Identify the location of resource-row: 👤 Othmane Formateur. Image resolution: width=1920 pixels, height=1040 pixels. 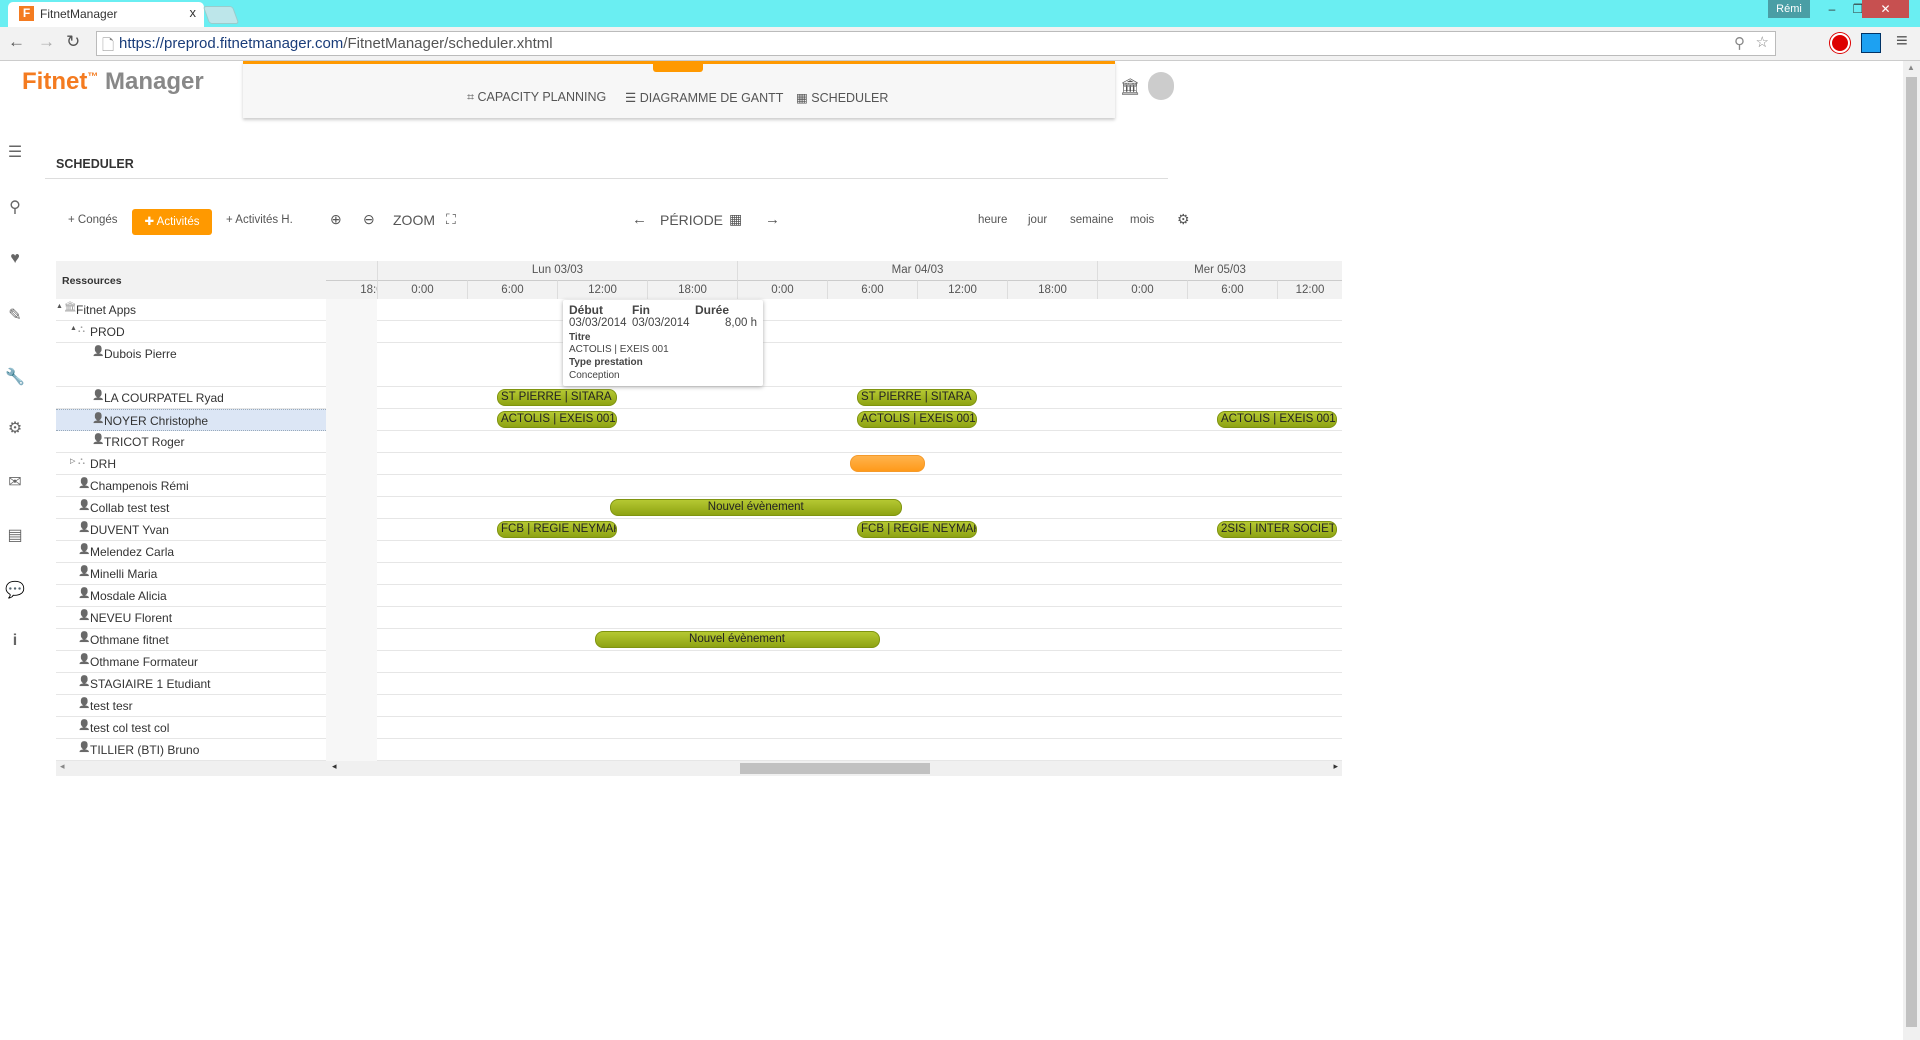
(699, 662).